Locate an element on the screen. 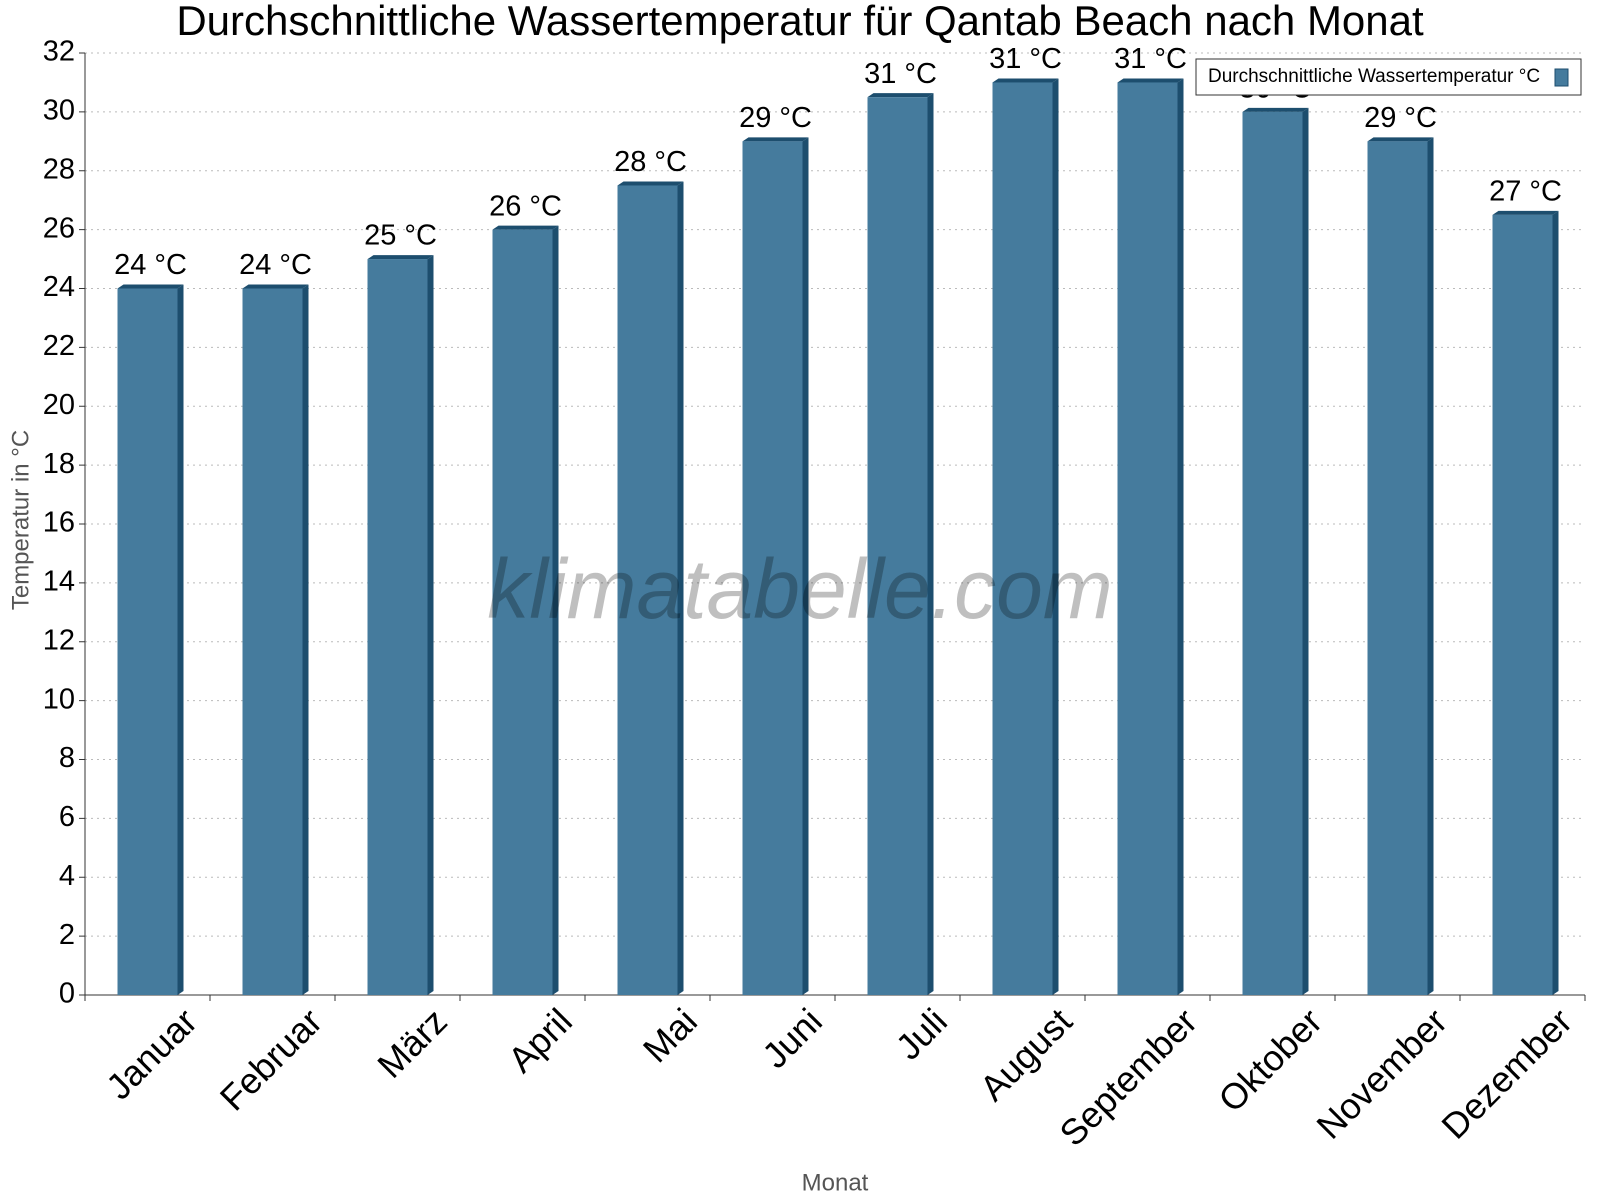 The height and width of the screenshot is (1200, 1600). legend-swatch is located at coordinates (1561, 77).